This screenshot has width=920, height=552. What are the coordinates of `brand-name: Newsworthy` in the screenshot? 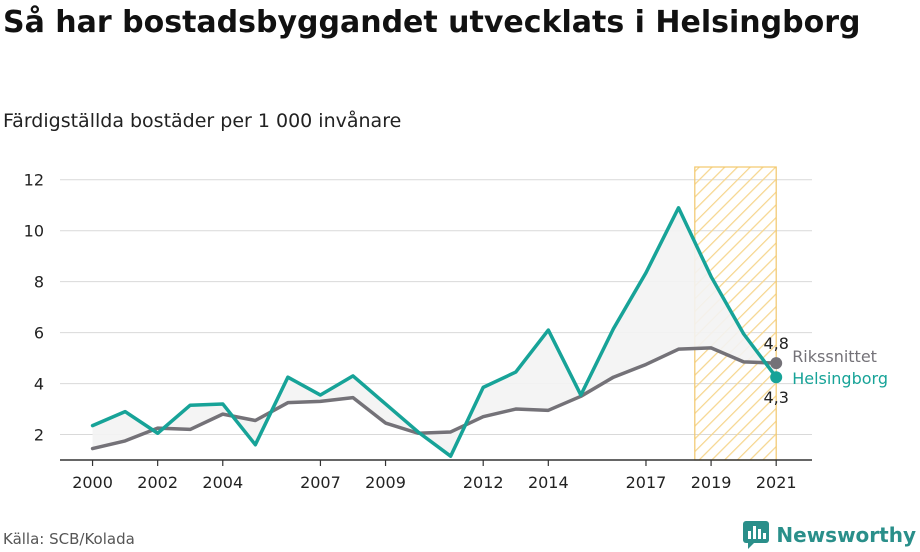 It's located at (846, 535).